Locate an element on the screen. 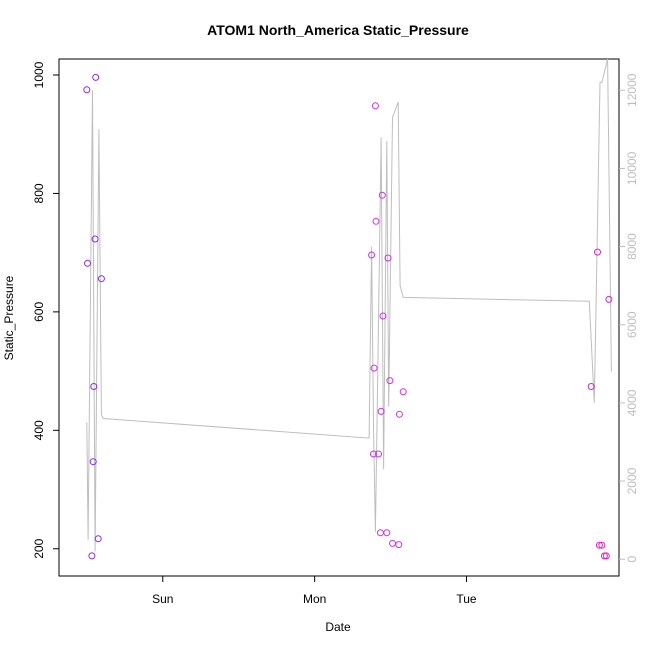 The width and height of the screenshot is (650, 650). x-axis-label: Date is located at coordinates (338, 627).